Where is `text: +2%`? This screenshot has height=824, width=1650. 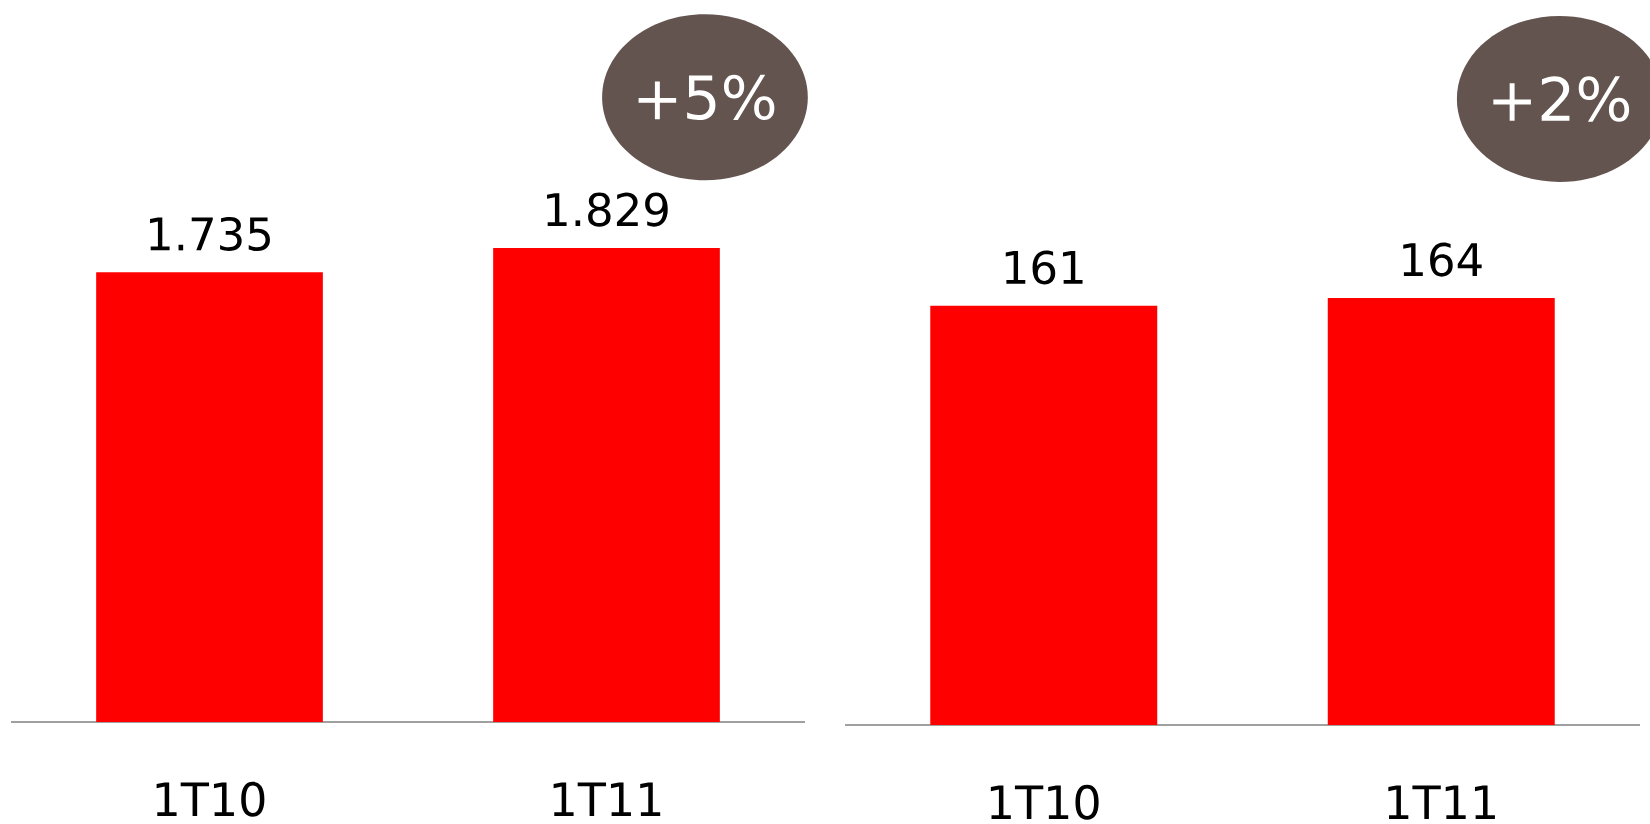 text: +2% is located at coordinates (1561, 99).